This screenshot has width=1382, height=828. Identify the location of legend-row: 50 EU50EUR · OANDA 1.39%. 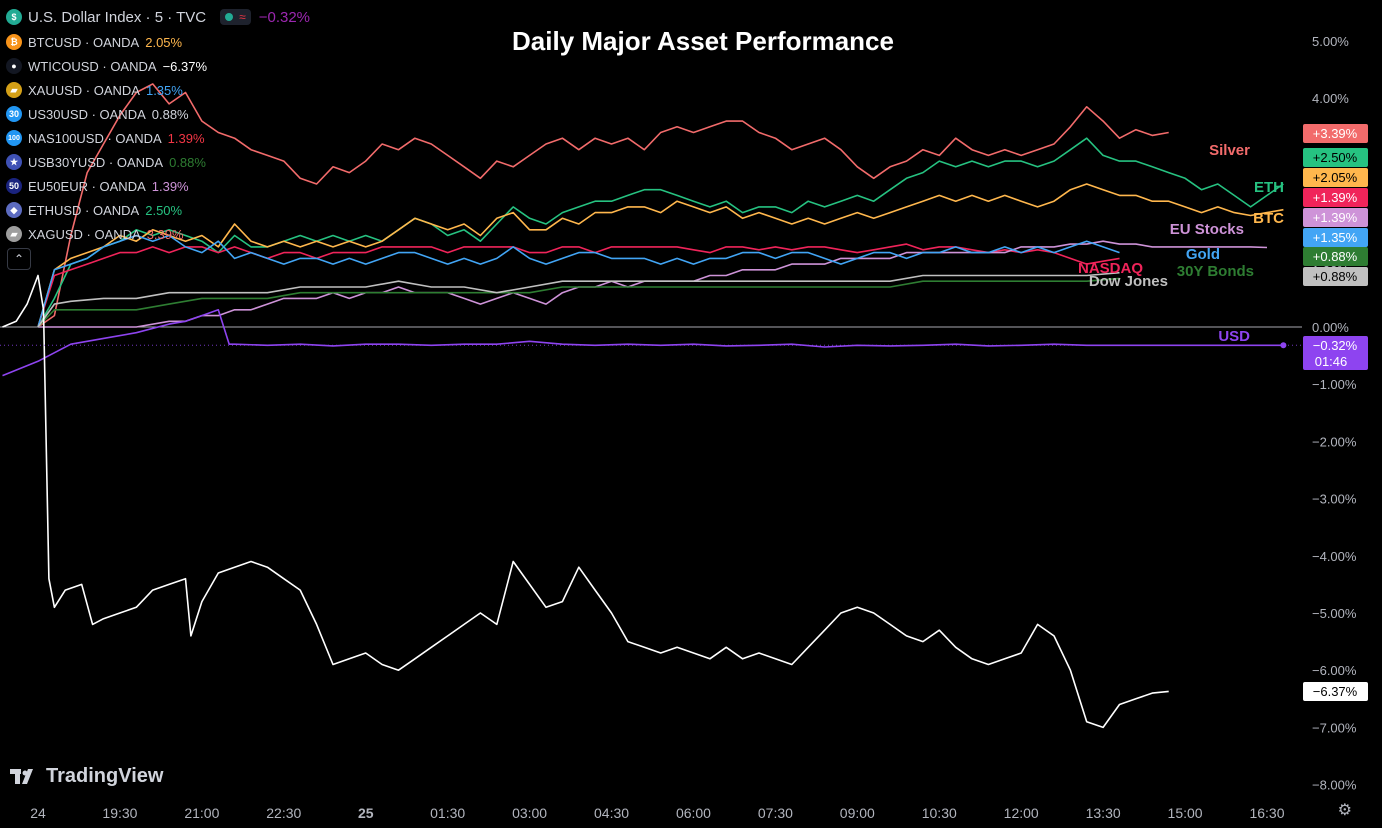
(158, 186).